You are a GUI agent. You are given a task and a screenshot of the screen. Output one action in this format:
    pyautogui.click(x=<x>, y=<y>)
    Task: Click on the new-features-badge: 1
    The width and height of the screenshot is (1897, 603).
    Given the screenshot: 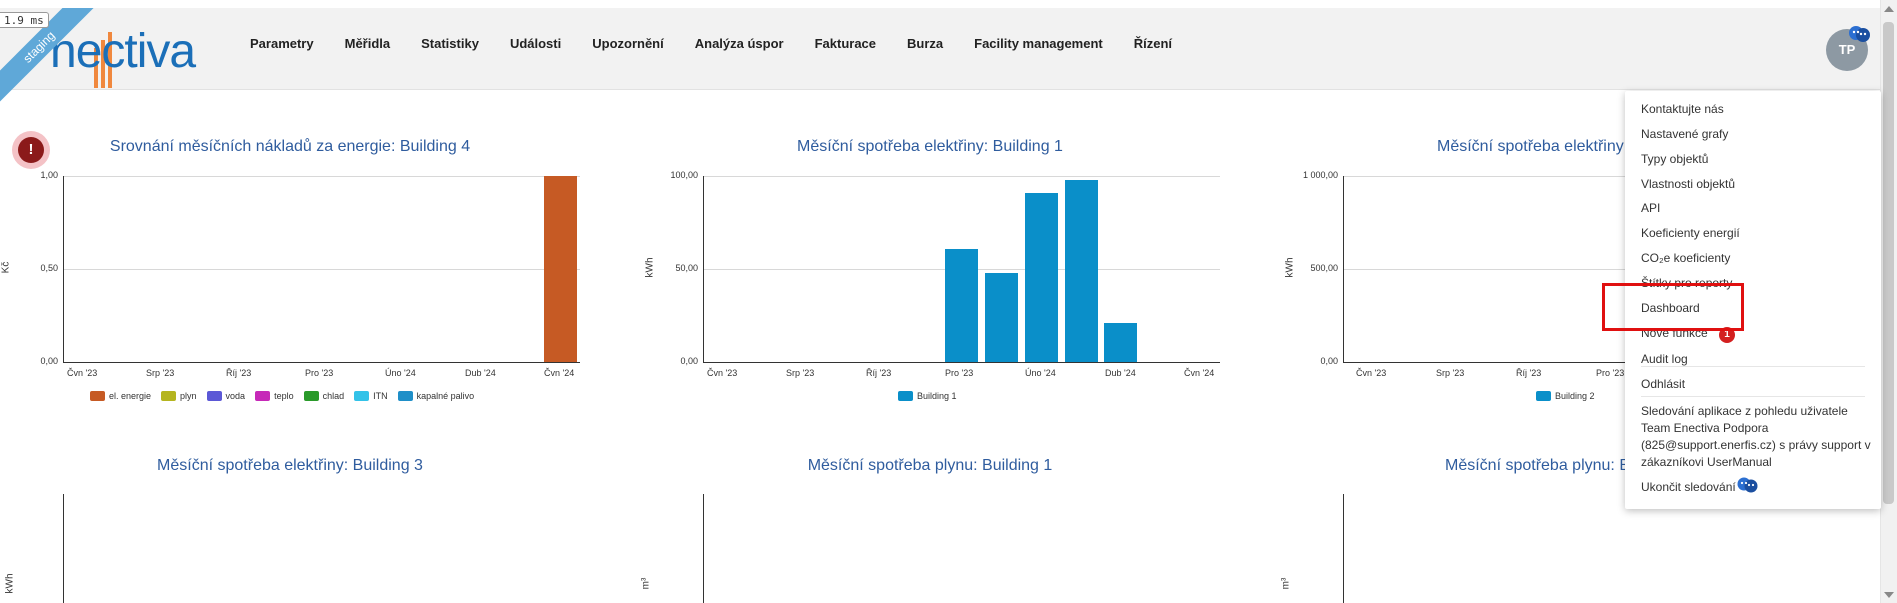 What is the action you would take?
    pyautogui.click(x=1727, y=335)
    